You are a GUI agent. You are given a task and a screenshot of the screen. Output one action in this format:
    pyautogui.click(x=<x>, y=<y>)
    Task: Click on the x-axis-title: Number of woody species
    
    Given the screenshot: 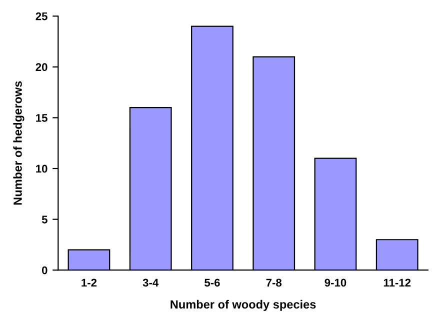 What is the action you would take?
    pyautogui.click(x=243, y=305)
    